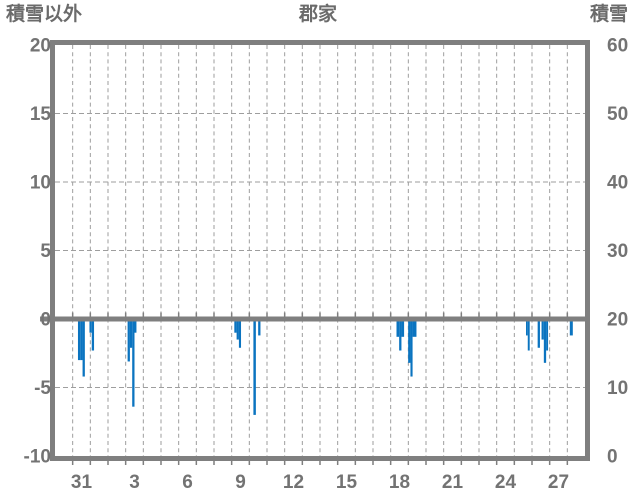  What do you see at coordinates (617, 388) in the screenshot?
I see `right-axis-tick-label: 10` at bounding box center [617, 388].